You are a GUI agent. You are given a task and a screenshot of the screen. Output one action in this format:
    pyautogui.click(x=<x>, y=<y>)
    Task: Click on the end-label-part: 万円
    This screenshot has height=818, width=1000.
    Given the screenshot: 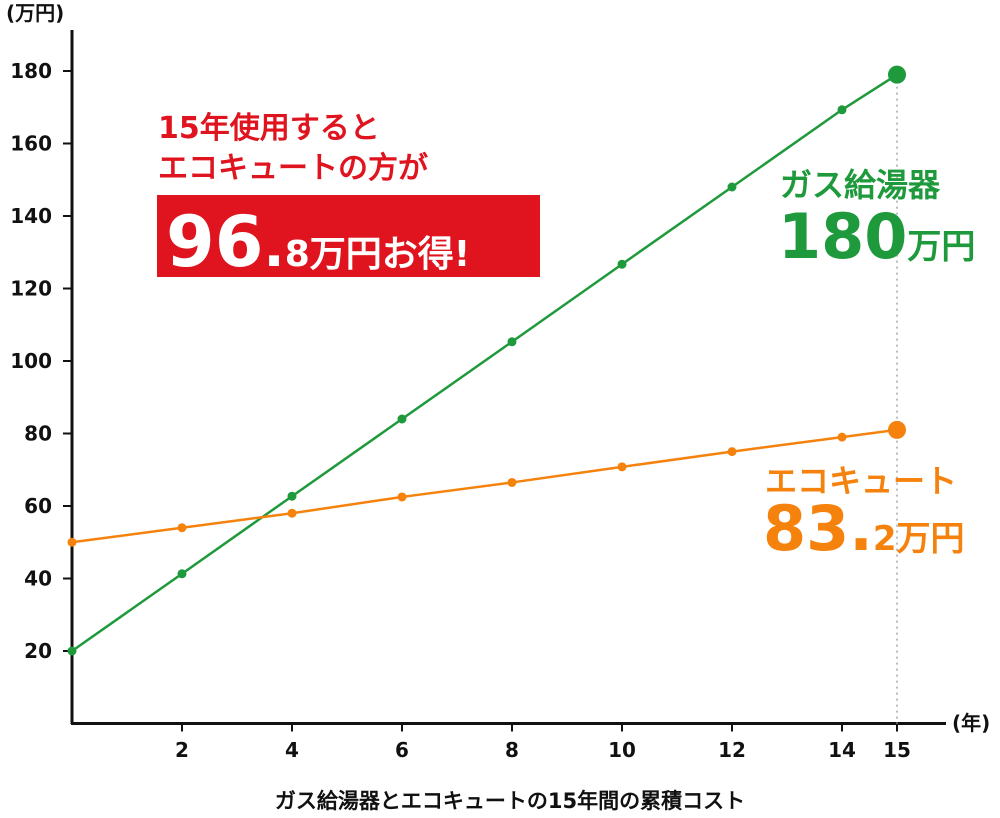 What is the action you would take?
    pyautogui.click(x=941, y=247)
    